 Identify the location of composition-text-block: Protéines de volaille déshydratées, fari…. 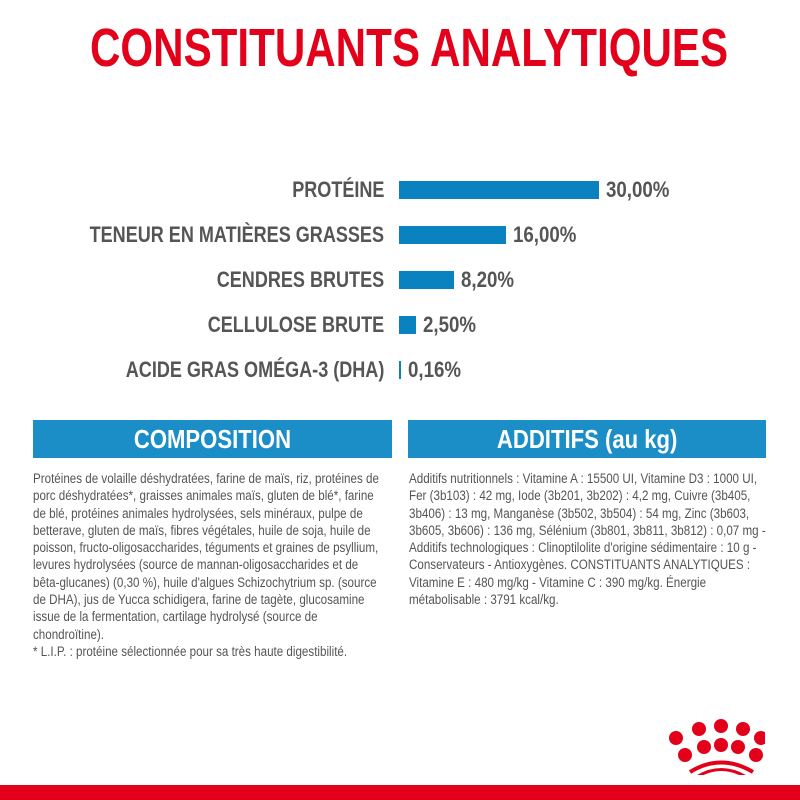
(210, 565).